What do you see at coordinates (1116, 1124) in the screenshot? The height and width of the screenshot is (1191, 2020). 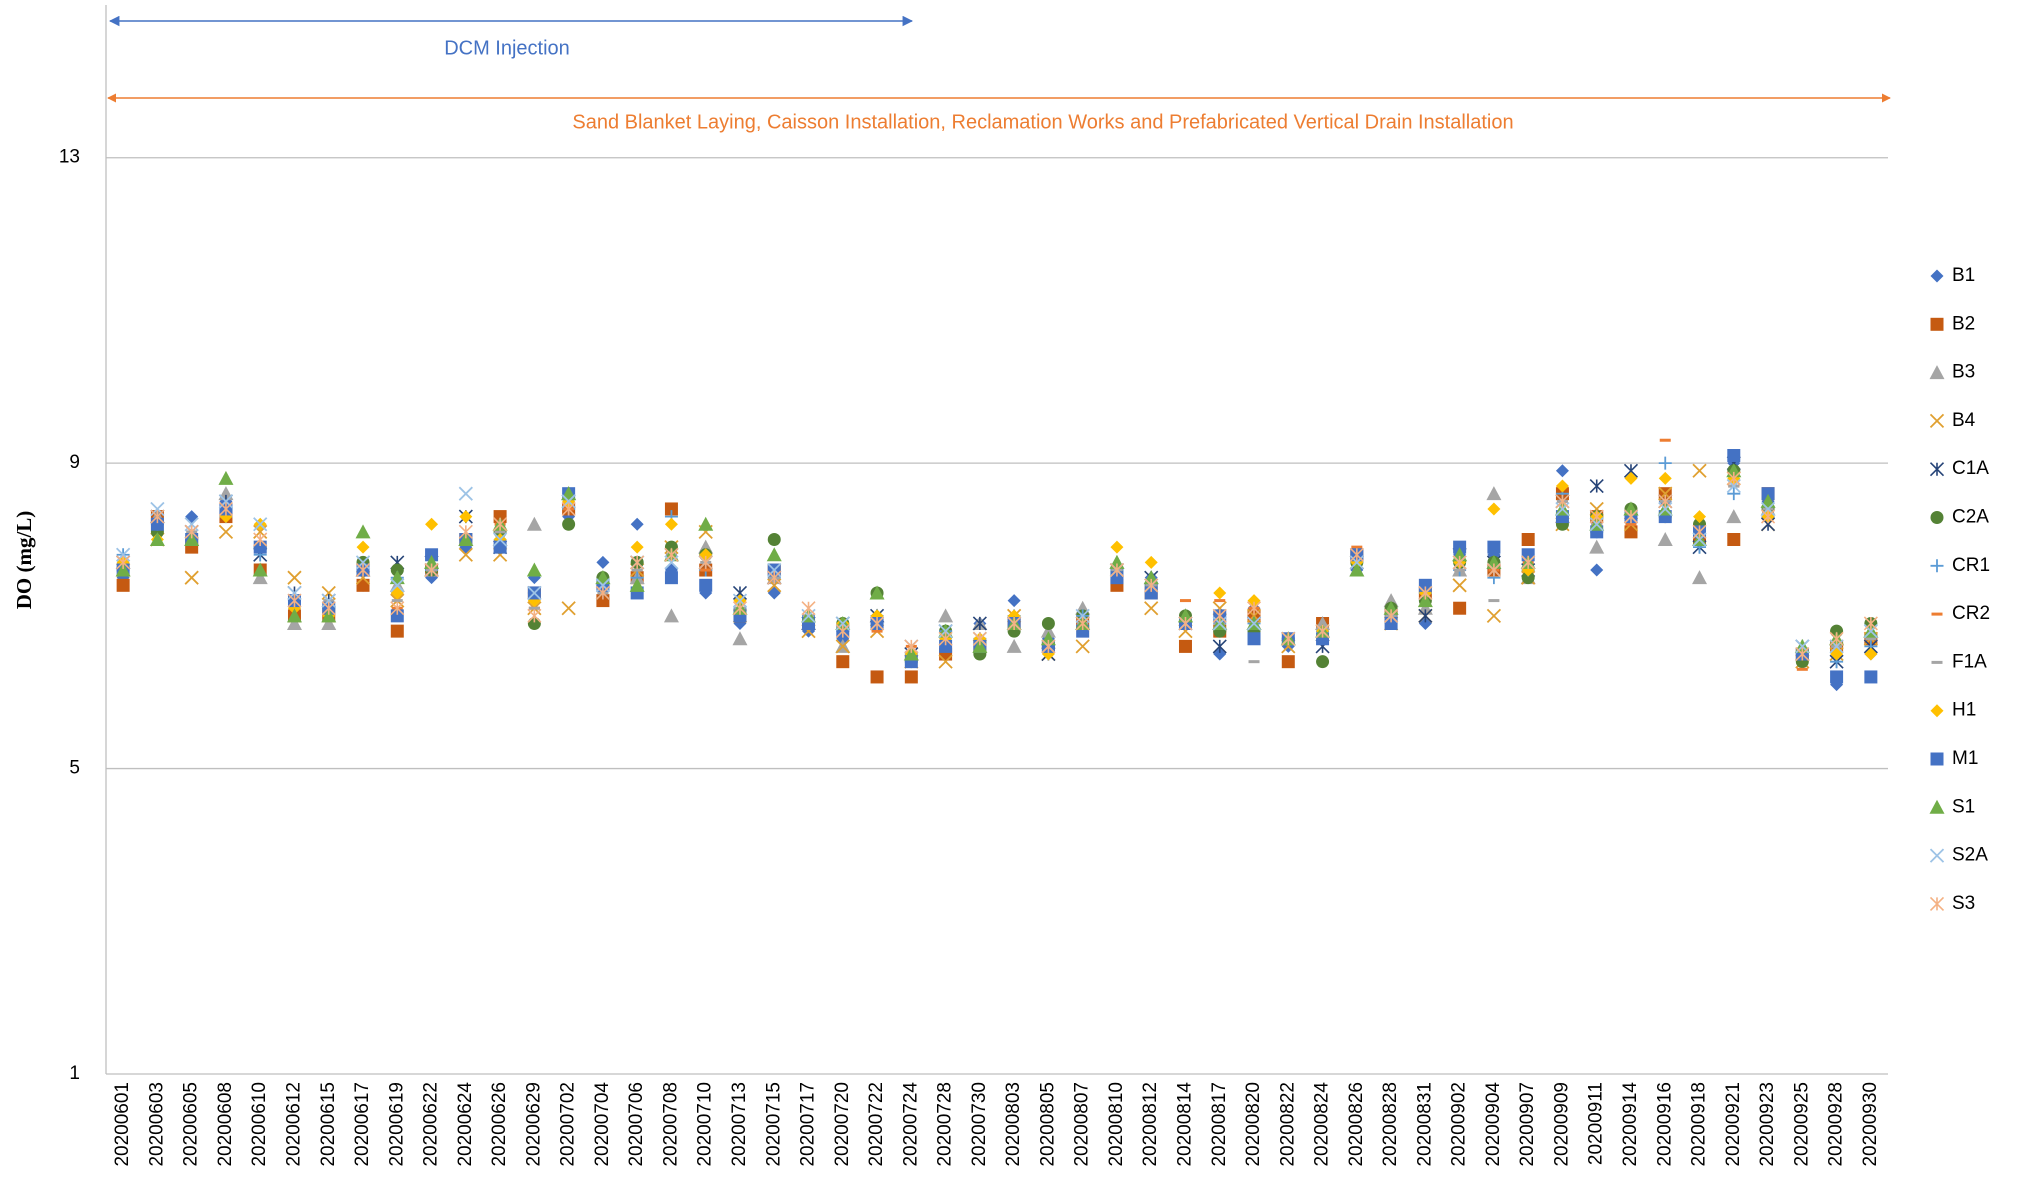 I see `x-tick-label: 20200810` at bounding box center [1116, 1124].